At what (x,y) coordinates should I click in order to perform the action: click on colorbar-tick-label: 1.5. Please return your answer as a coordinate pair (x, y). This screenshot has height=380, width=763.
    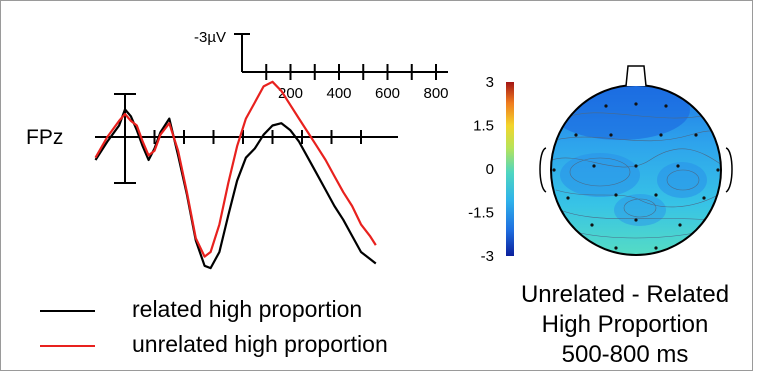
    Looking at the image, I should click on (483, 126).